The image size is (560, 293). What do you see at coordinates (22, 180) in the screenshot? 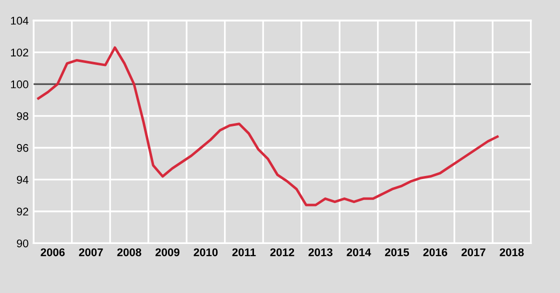
I see `y-tick-label: 94` at bounding box center [22, 180].